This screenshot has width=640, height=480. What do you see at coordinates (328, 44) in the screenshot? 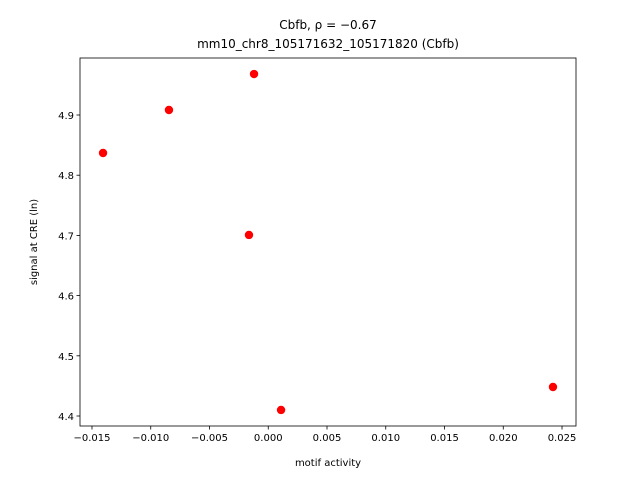
I see `chart-subtitle: mm10_chr8_105171632_105171820 (Cbfb)` at bounding box center [328, 44].